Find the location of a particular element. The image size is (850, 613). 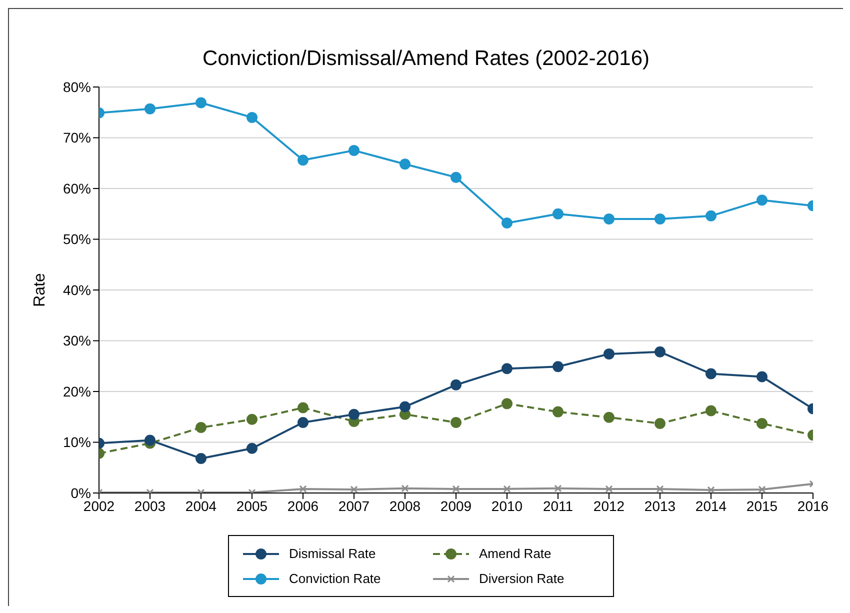

x-tick-label: 2014 is located at coordinates (711, 506).